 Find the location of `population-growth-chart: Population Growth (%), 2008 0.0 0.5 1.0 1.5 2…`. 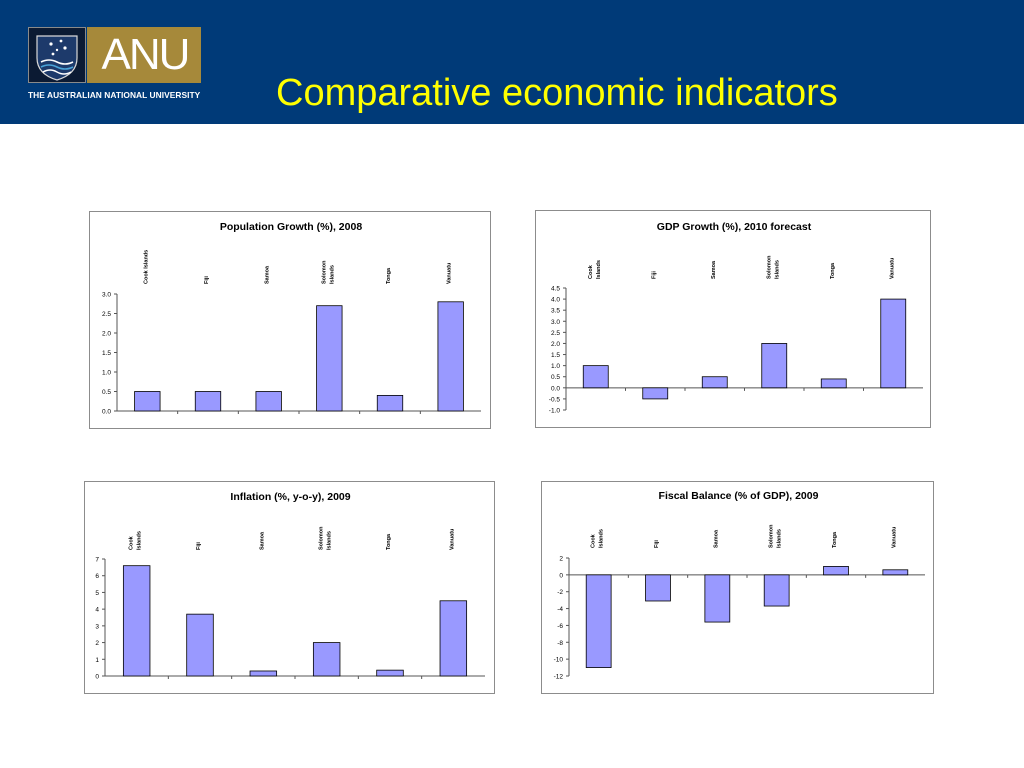

population-growth-chart: Population Growth (%), 2008 0.0 0.5 1.0 1.5 2… is located at coordinates (290, 320).